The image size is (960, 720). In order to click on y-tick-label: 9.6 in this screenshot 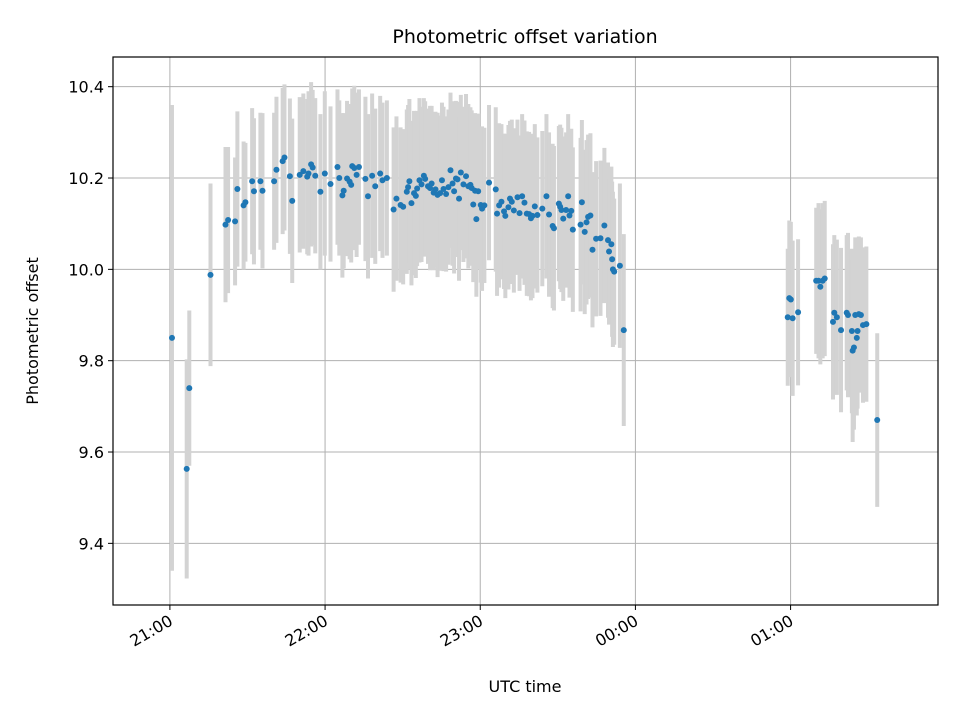, I will do `click(91, 452)`.